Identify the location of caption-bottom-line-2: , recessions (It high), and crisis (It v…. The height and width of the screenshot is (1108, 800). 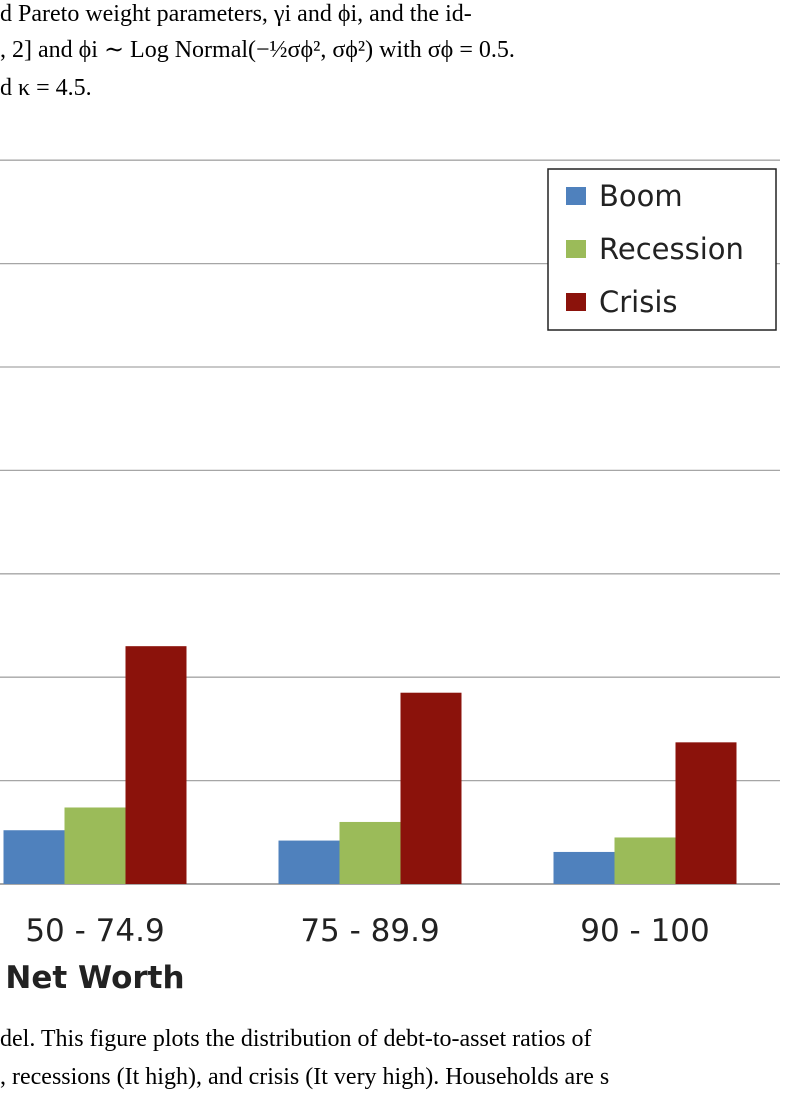
(305, 1077).